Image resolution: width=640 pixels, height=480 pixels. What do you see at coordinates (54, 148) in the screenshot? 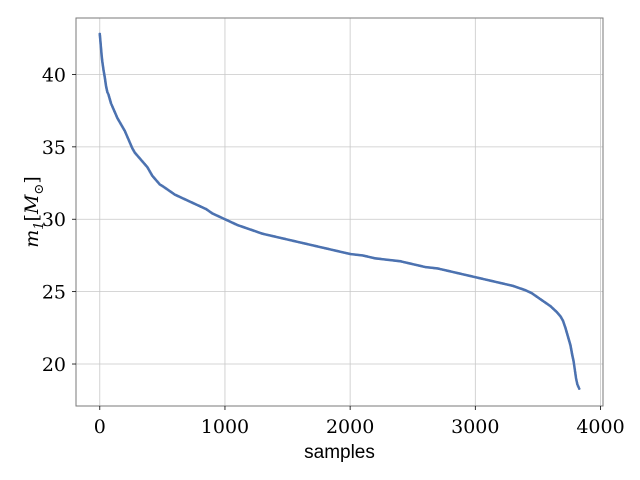
I see `y-tick-label: 35` at bounding box center [54, 148].